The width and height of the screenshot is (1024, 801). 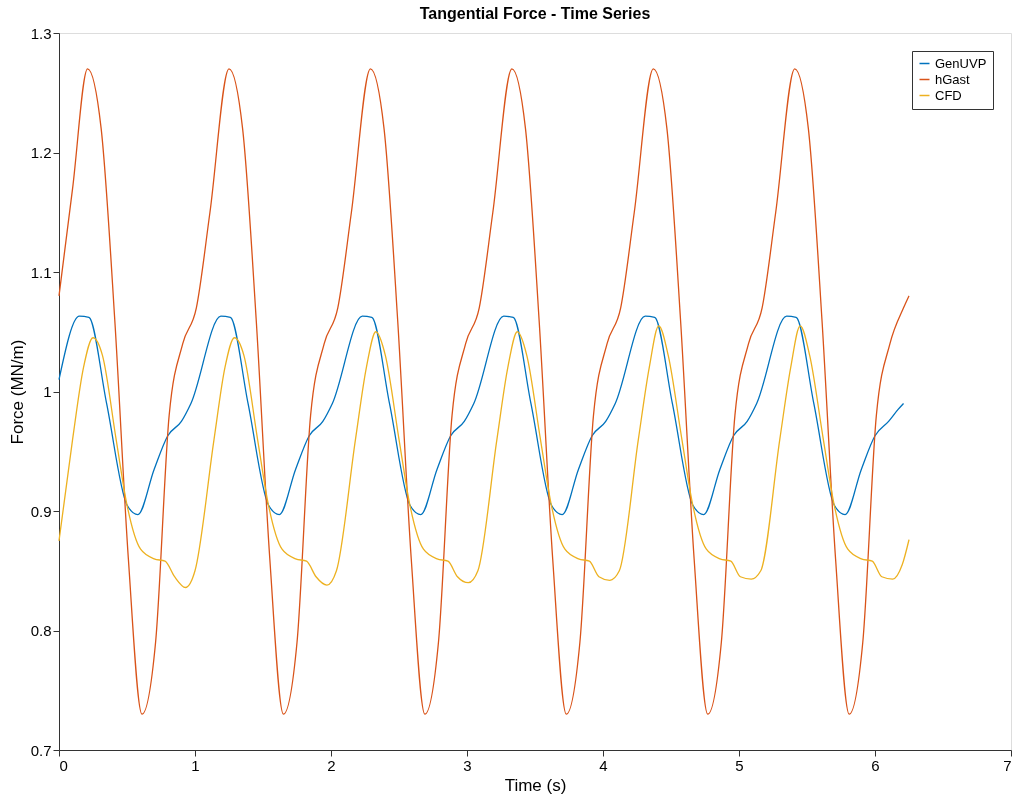 What do you see at coordinates (467, 765) in the screenshot?
I see `x-tick-label: 3` at bounding box center [467, 765].